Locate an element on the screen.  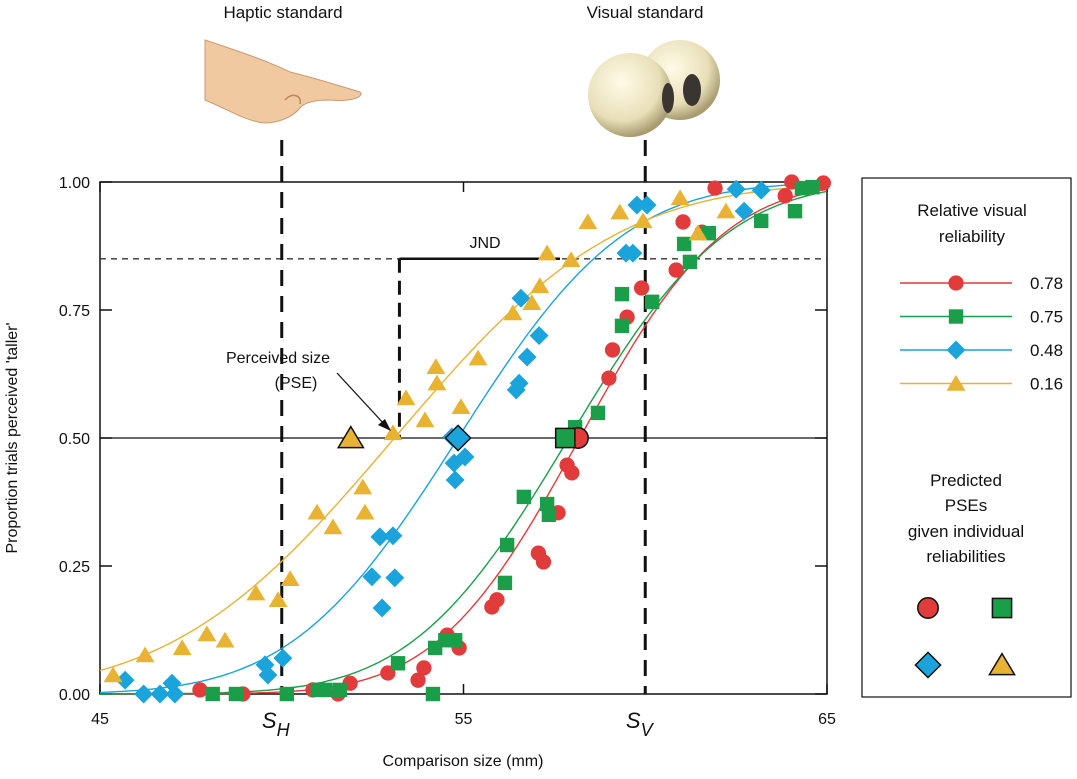
legend-predicted-circle is located at coordinates (928, 608).